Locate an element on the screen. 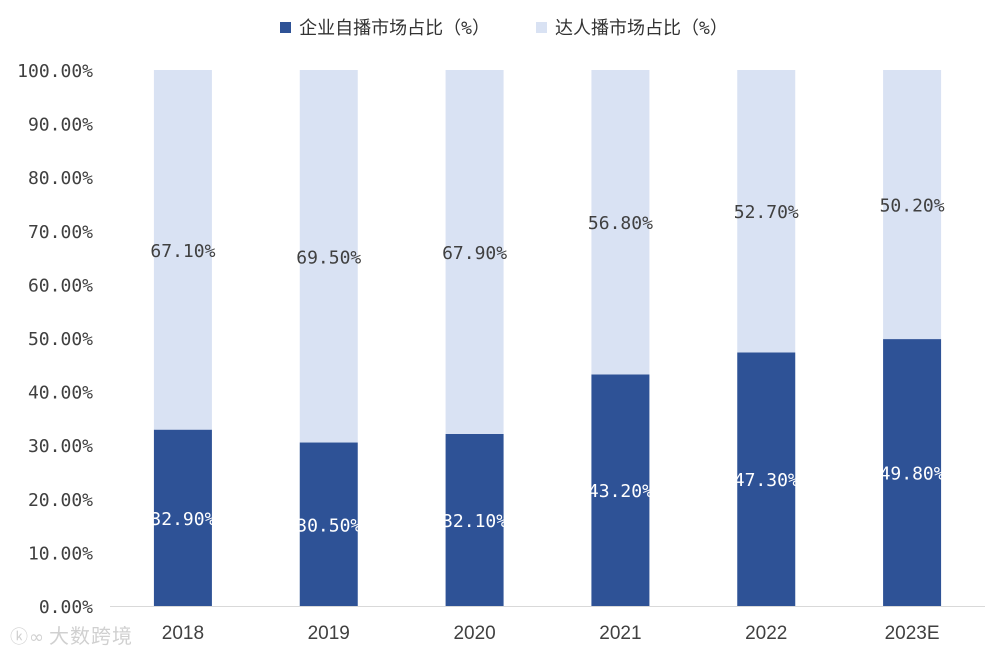 This screenshot has height=657, width=1008. data-label-enterprise: 47.30% is located at coordinates (766, 480).